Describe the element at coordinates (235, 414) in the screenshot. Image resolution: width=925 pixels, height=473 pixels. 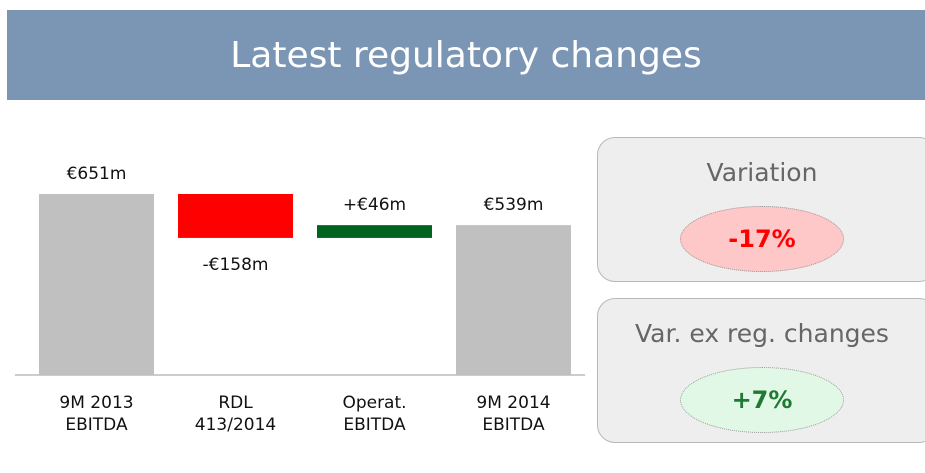
I see `x-tick-label: RDL 413/2014` at that location.